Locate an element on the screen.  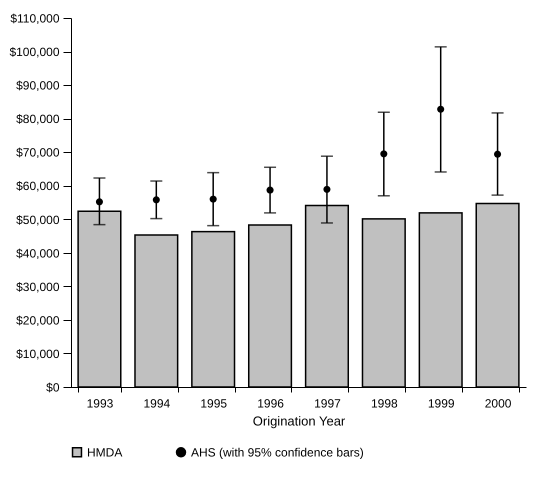
y-tick-label: $100,000 is located at coordinates (34, 52).